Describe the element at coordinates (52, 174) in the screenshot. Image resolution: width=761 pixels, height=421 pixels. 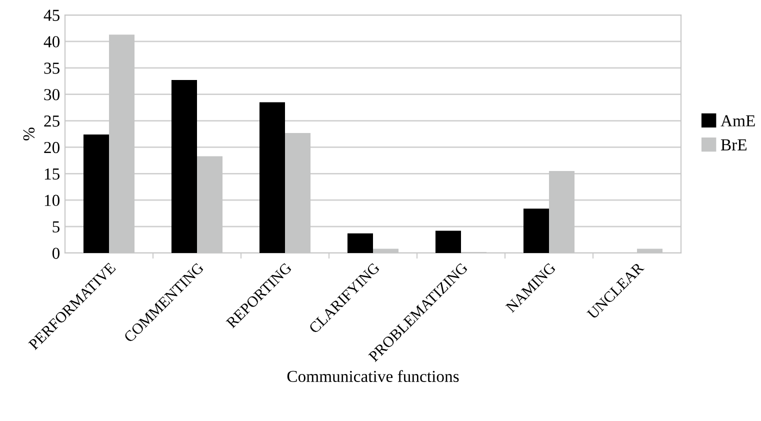
I see `y-tick-label: 15` at that location.